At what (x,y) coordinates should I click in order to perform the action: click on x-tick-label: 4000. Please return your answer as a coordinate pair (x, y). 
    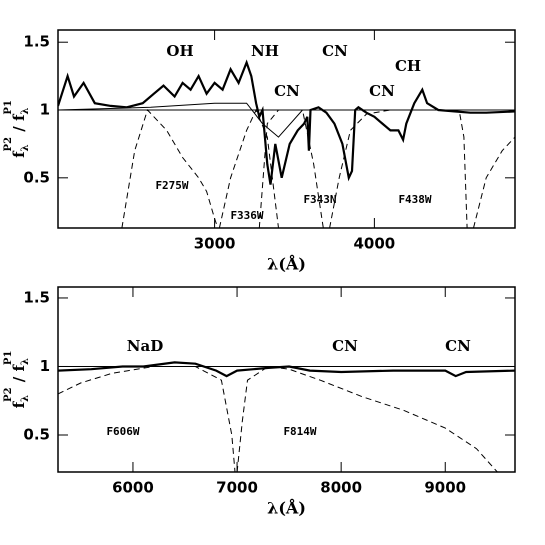
    Looking at the image, I should click on (375, 244).